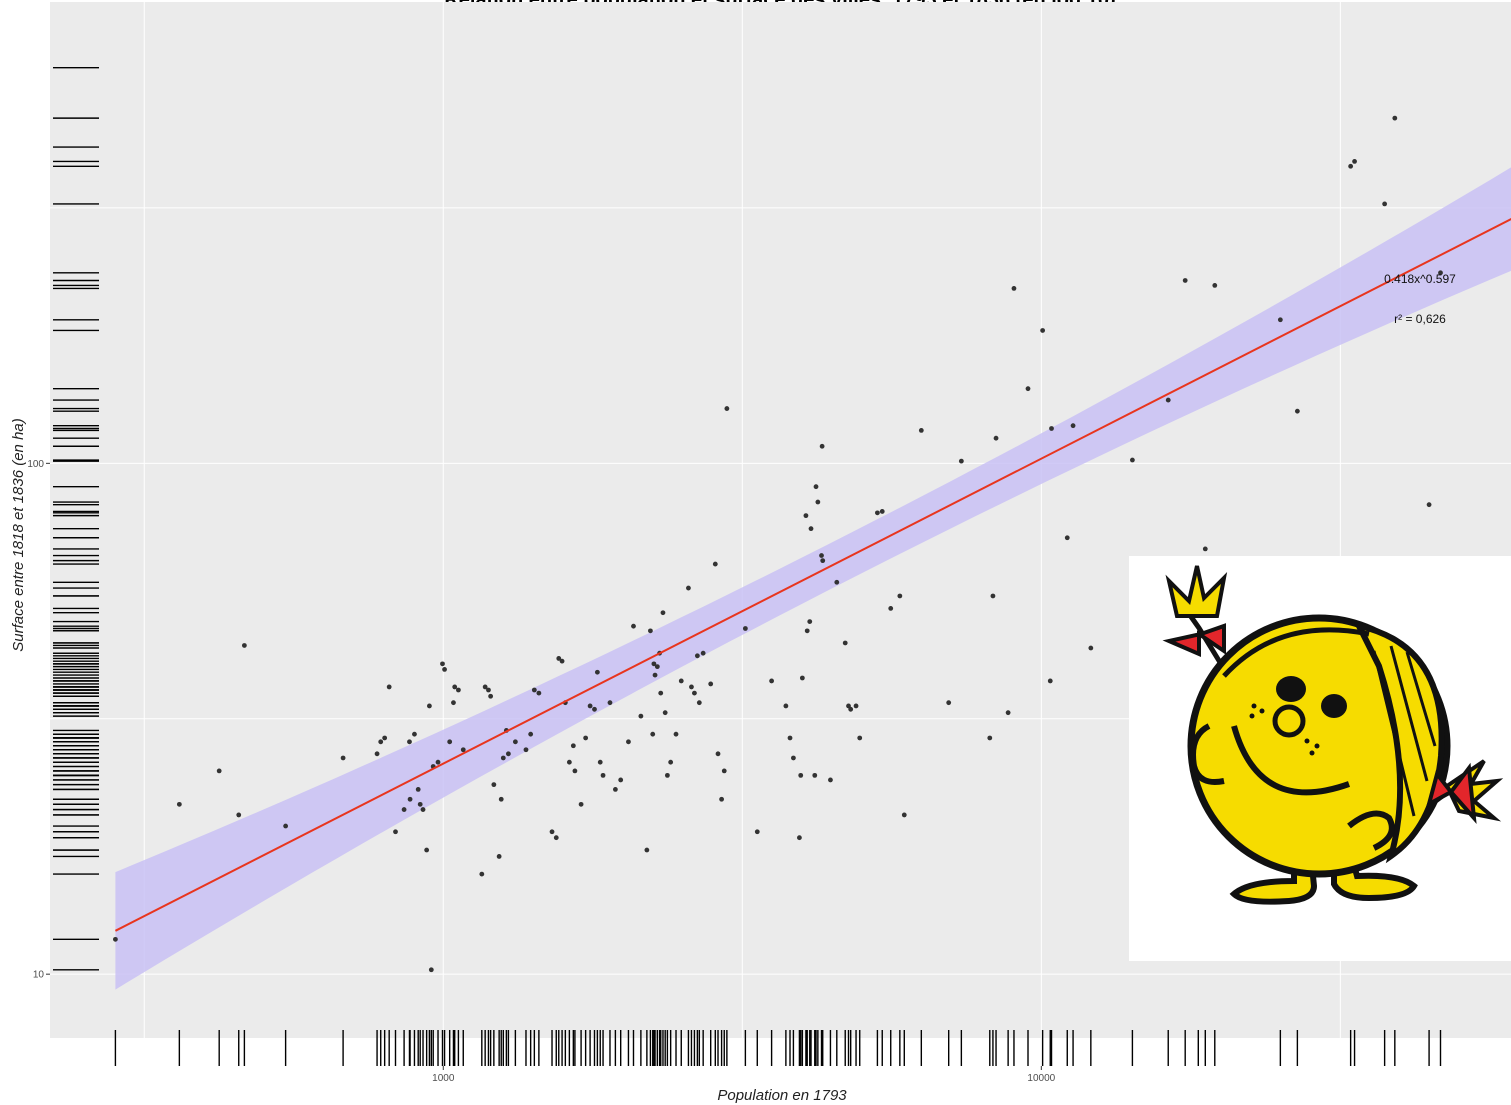  What do you see at coordinates (18, 535) in the screenshot?
I see `y-axis-title: Surface entre 1818 et 1836 (en ha)` at bounding box center [18, 535].